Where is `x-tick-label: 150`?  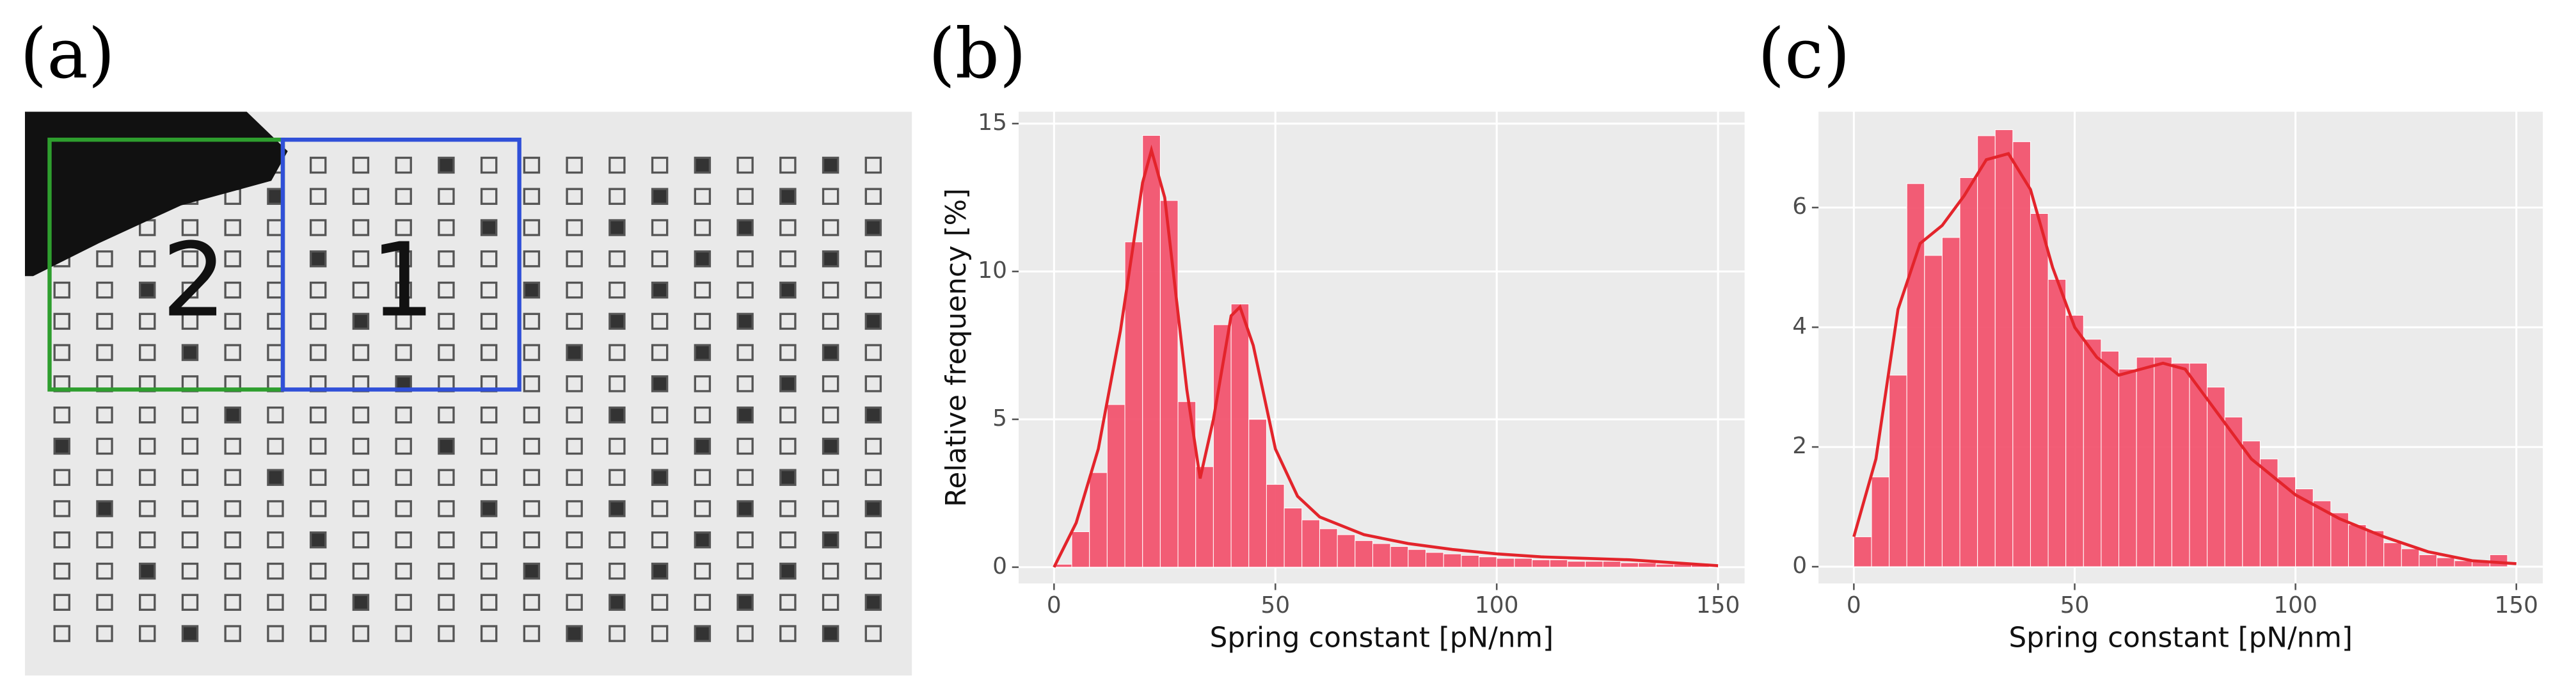 x-tick-label: 150 is located at coordinates (1718, 605).